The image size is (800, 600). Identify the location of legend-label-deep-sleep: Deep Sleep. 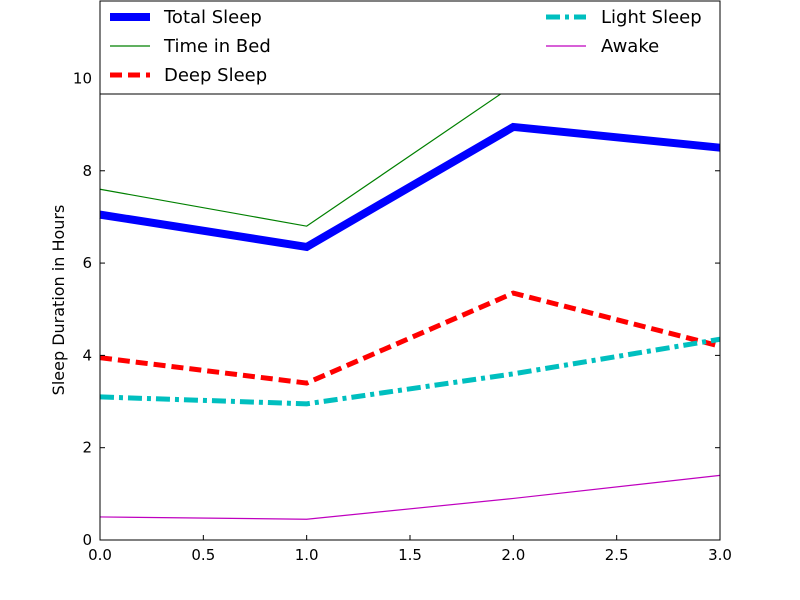
(215, 75).